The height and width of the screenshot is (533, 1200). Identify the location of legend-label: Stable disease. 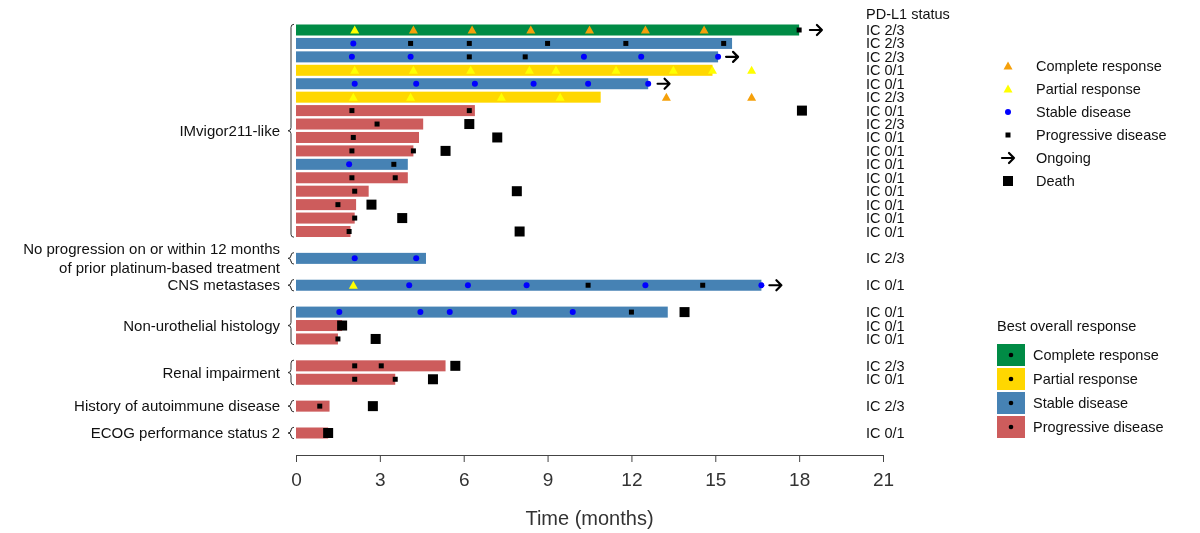
(1081, 403).